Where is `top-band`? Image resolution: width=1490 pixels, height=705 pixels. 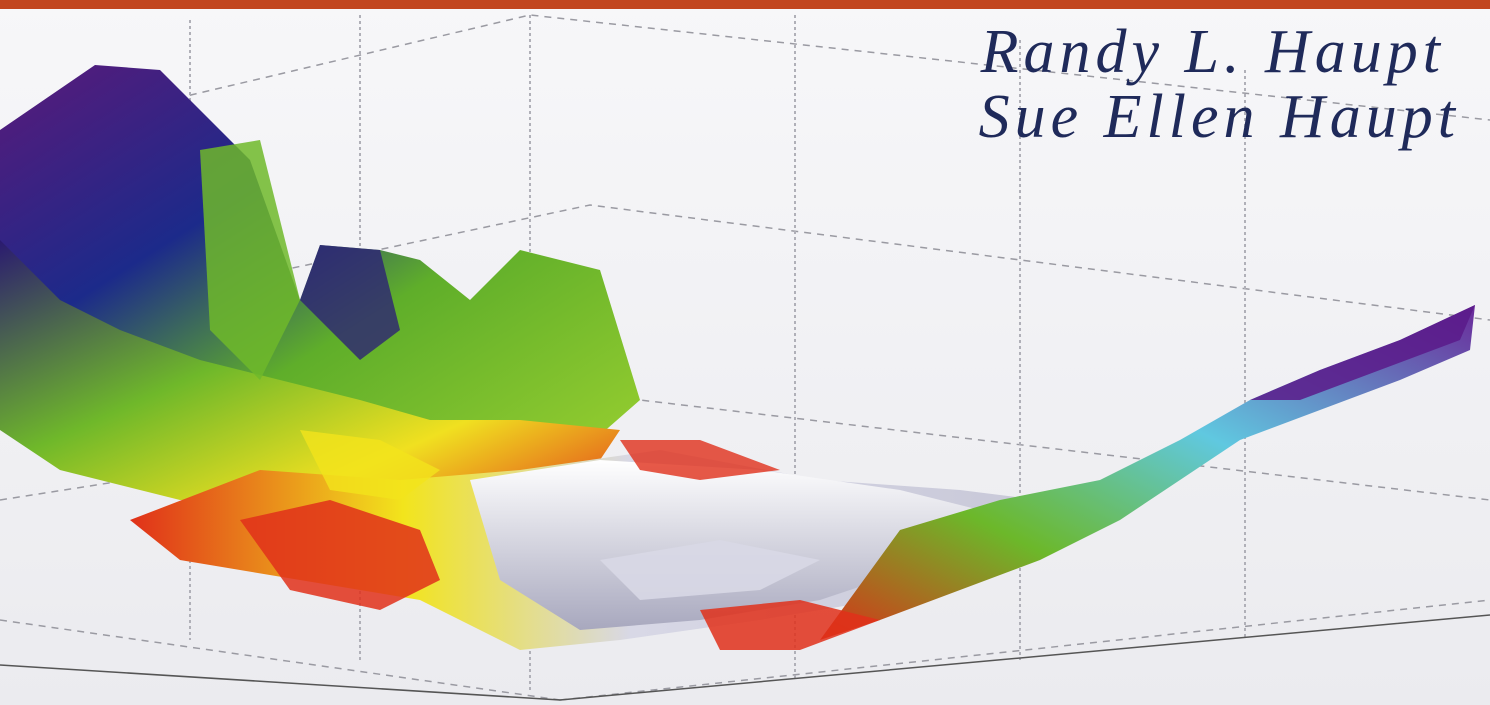 top-band is located at coordinates (745, 4).